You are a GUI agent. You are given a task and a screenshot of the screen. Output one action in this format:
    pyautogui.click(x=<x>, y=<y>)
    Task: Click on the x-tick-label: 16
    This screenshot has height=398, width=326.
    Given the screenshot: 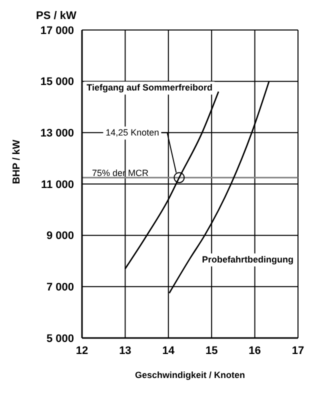 What is the action you would take?
    pyautogui.click(x=254, y=350)
    